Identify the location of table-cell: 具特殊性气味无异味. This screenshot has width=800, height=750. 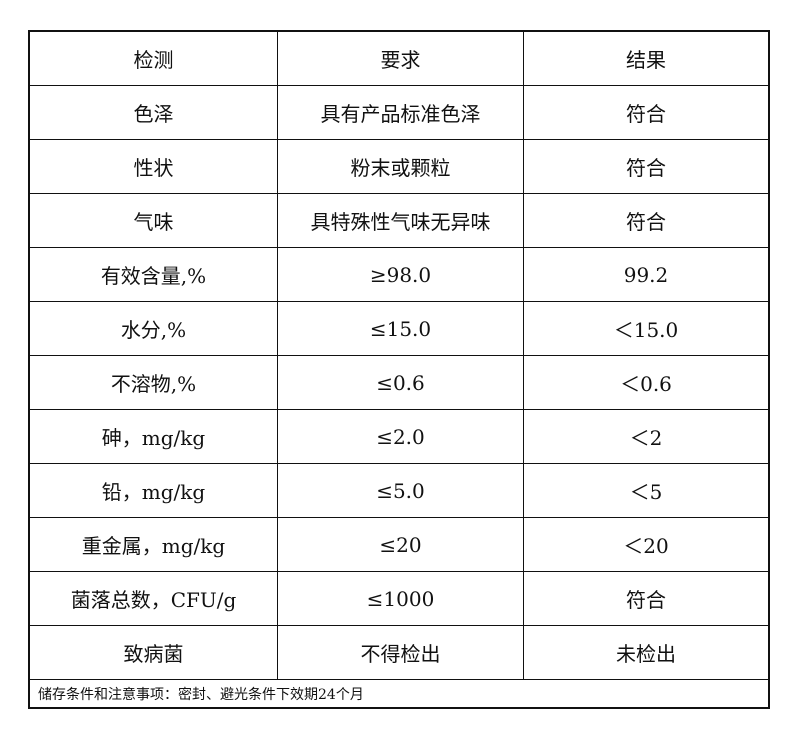
(400, 220).